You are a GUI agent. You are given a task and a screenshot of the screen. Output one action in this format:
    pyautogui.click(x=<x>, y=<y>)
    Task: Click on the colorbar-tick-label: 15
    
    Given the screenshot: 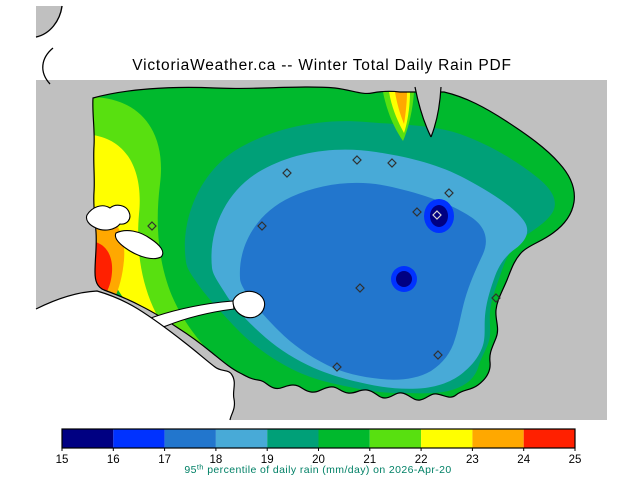 What is the action you would take?
    pyautogui.click(x=62, y=460)
    